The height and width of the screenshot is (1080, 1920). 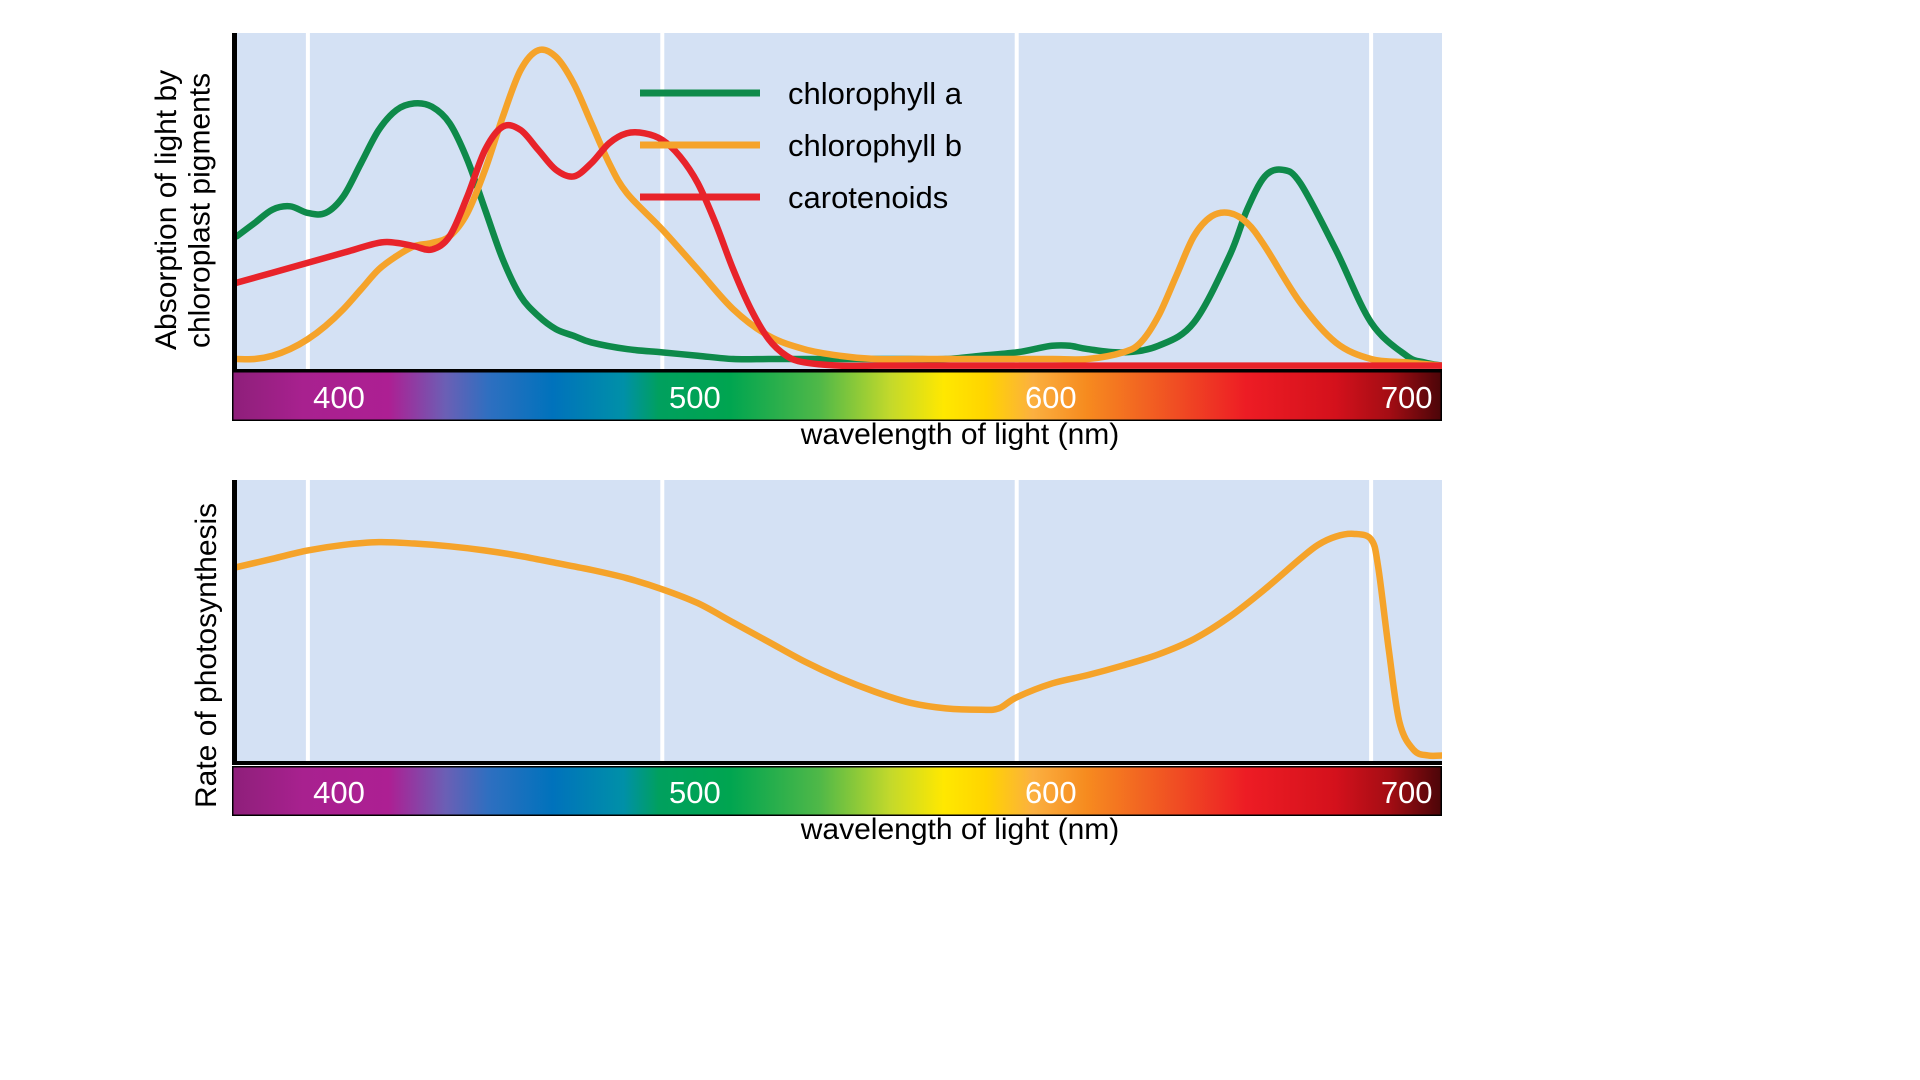 I want to click on x-axis-line, so click(x=837, y=763).